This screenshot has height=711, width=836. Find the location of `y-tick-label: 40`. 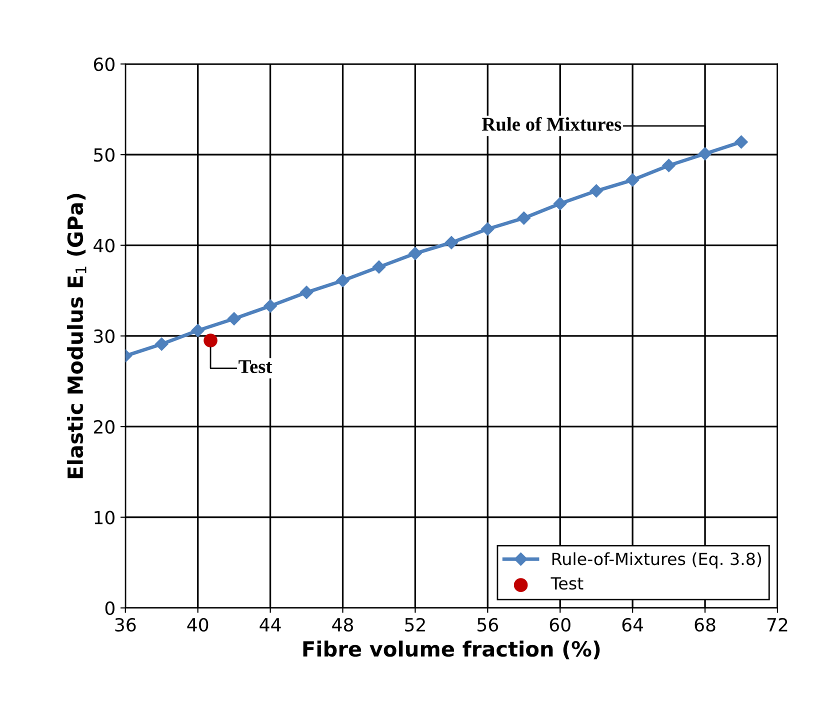

y-tick-label: 40 is located at coordinates (104, 245).